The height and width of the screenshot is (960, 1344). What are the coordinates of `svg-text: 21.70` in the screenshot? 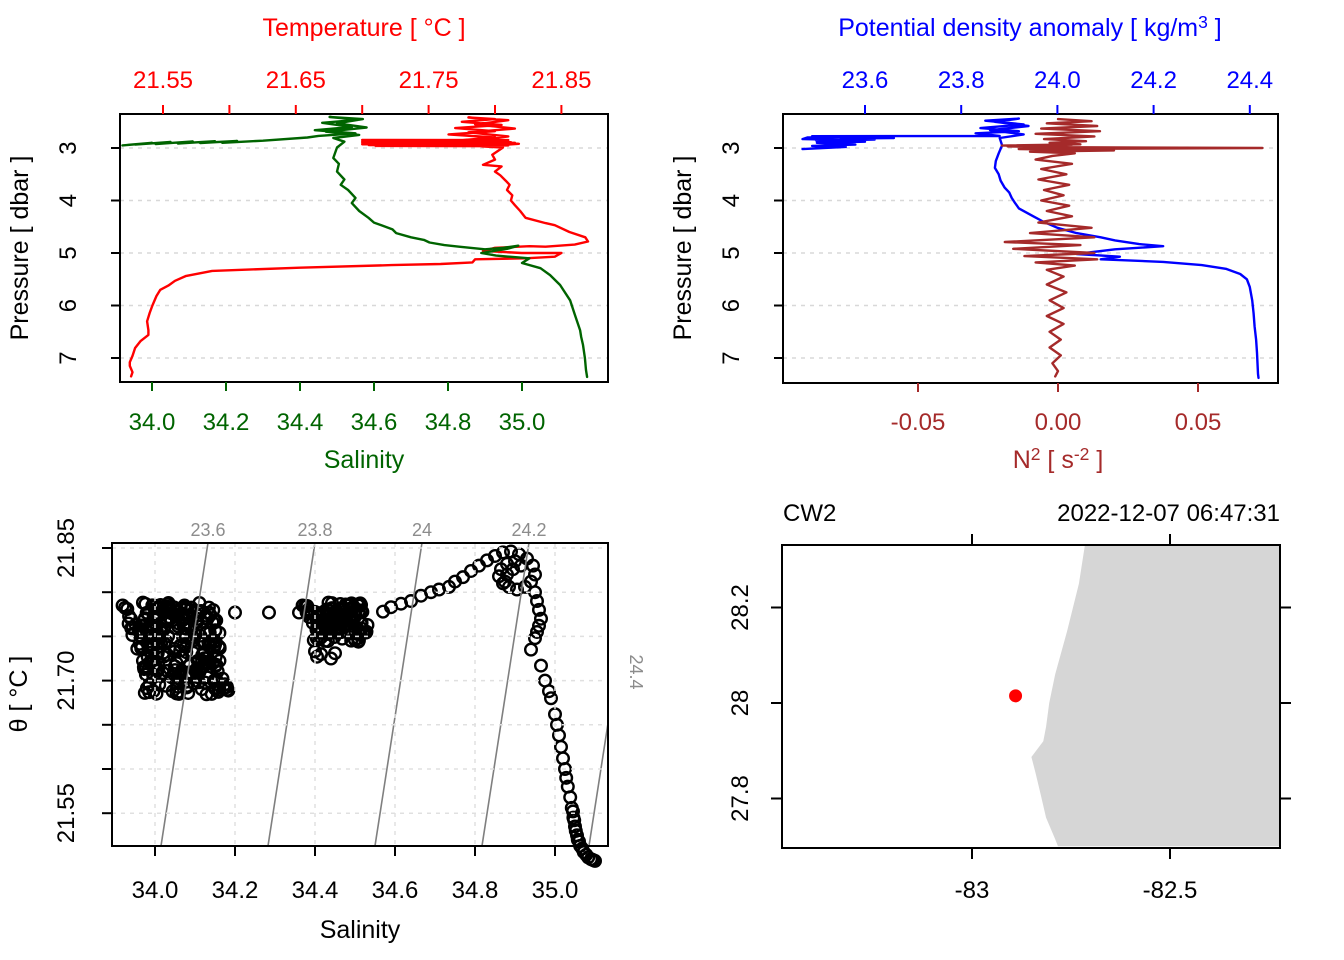 It's located at (66, 681).